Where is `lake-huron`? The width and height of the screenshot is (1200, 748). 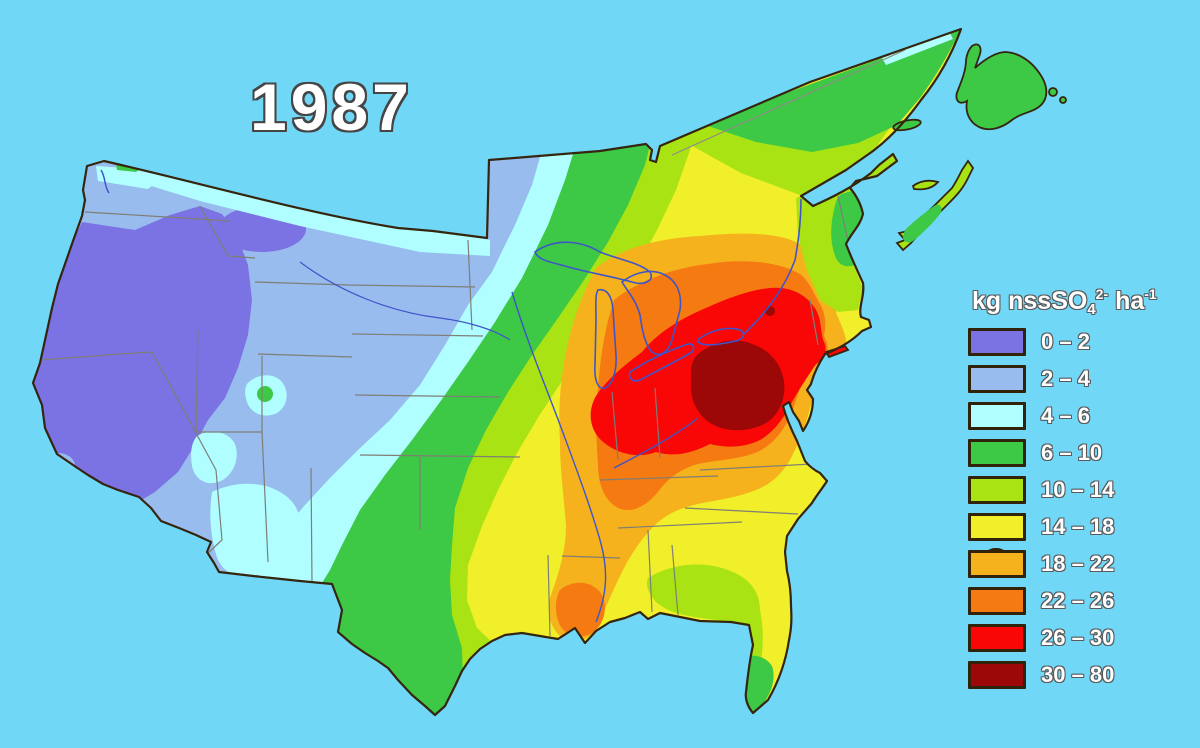
lake-huron is located at coordinates (651, 313).